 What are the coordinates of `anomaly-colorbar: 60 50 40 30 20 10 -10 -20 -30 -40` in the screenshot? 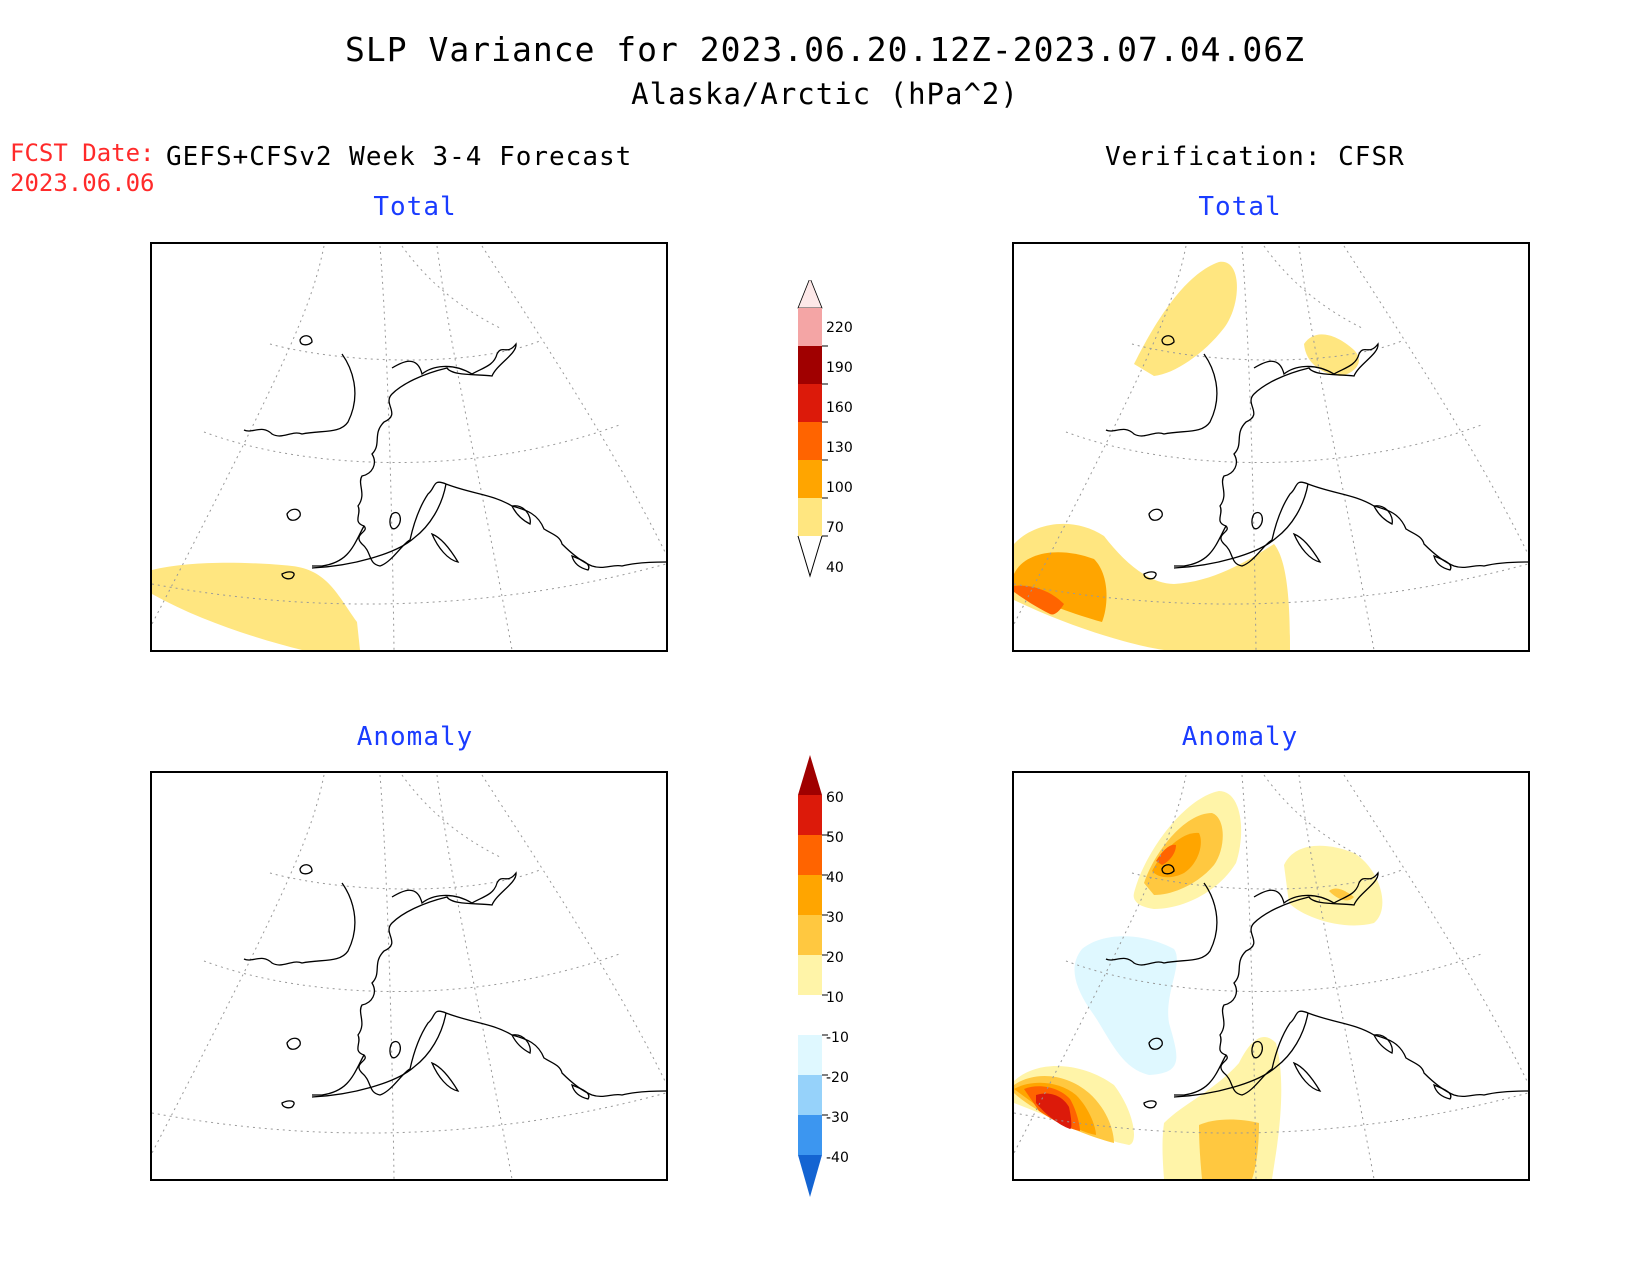 It's located at (823, 976).